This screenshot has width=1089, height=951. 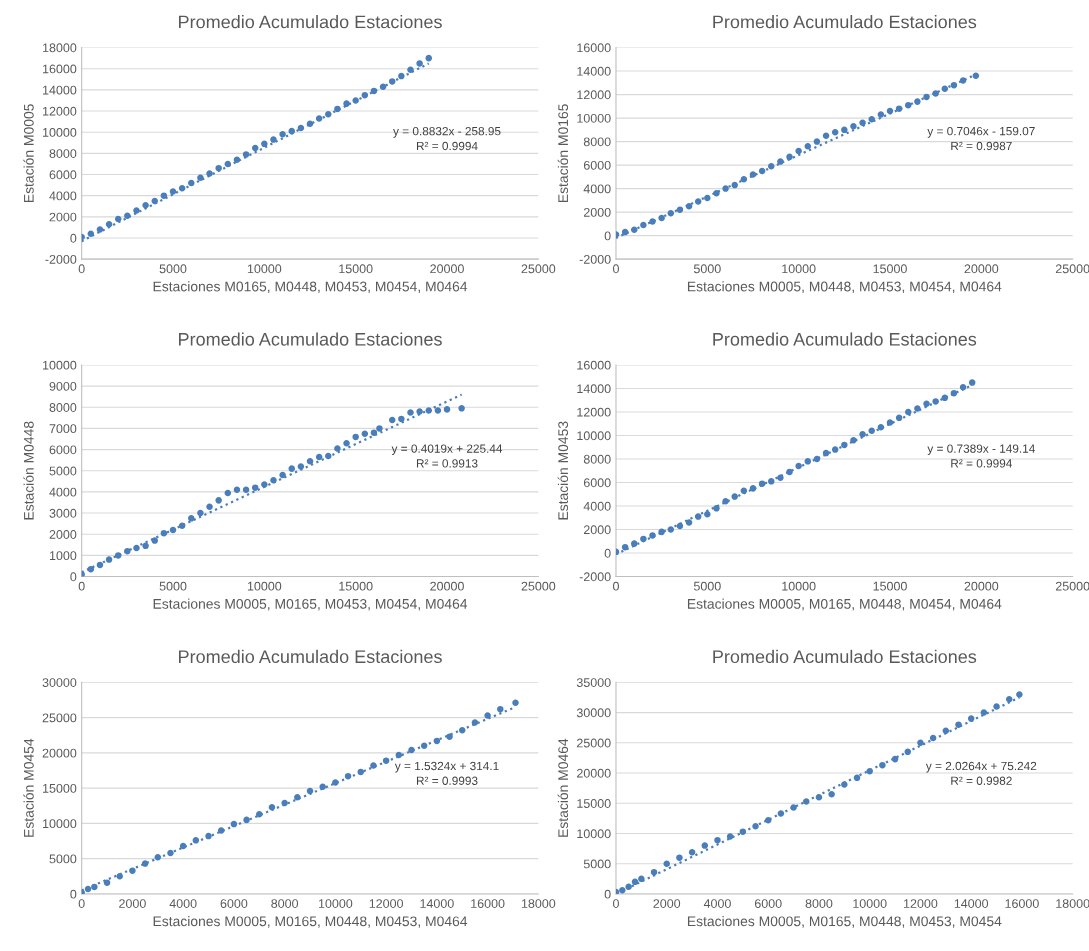 I want to click on y-tick-label: 16000, so click(x=594, y=48).